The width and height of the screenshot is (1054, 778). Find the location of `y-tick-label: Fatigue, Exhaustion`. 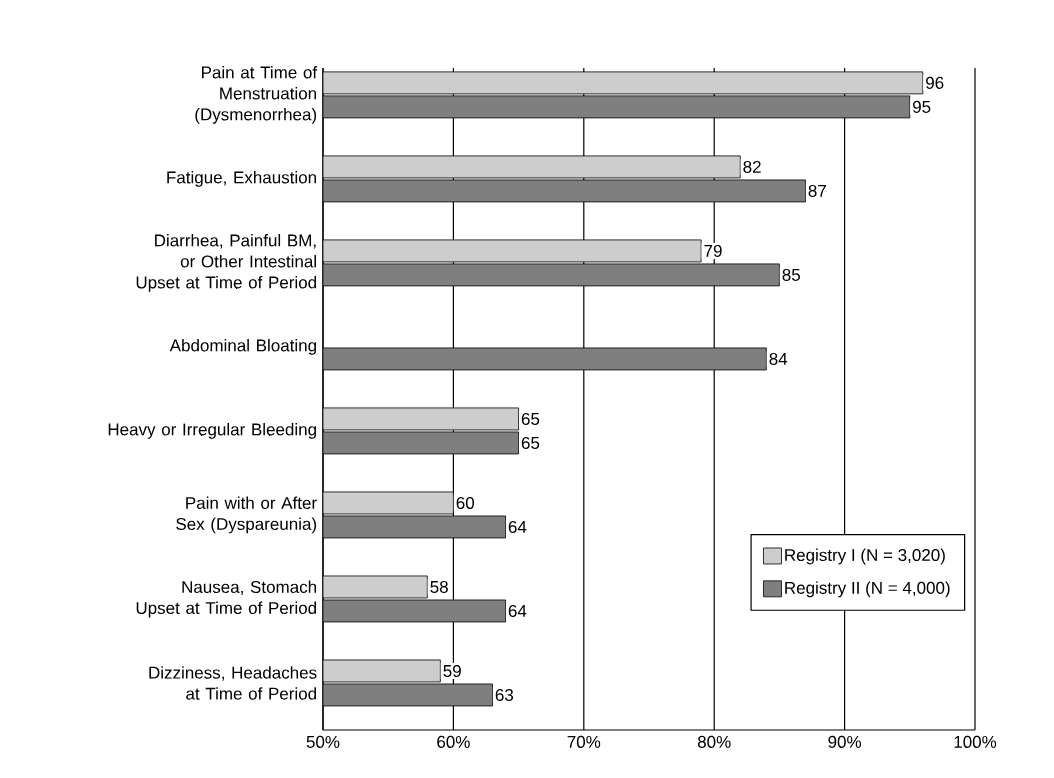

y-tick-label: Fatigue, Exhaustion is located at coordinates (241, 178).